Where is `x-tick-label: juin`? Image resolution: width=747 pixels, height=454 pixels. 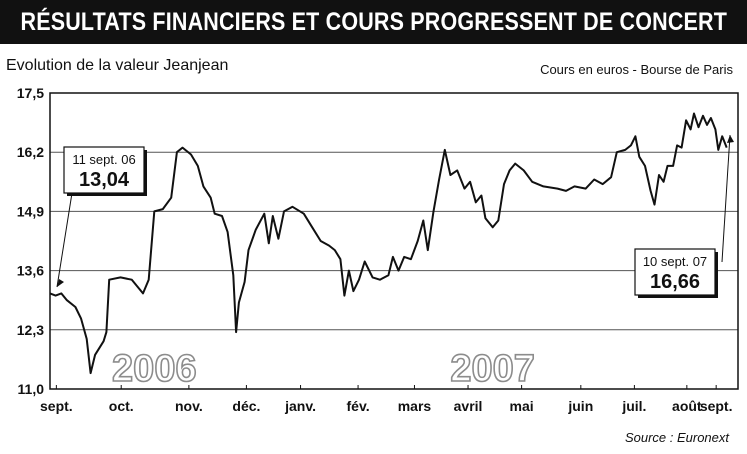
x-tick-label: juin is located at coordinates (580, 406).